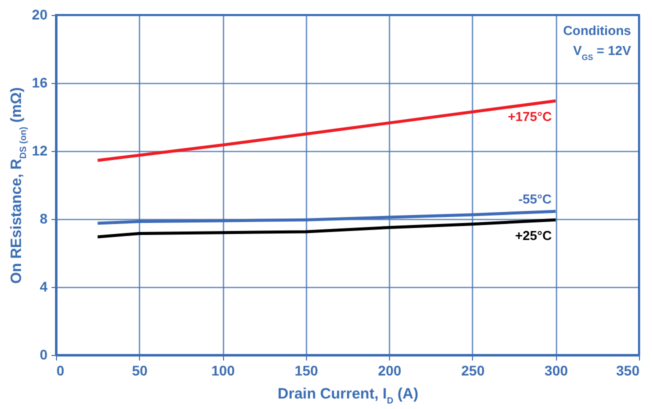 This screenshot has width=652, height=409. What do you see at coordinates (533, 235) in the screenshot?
I see `series-label: +25°C` at bounding box center [533, 235].